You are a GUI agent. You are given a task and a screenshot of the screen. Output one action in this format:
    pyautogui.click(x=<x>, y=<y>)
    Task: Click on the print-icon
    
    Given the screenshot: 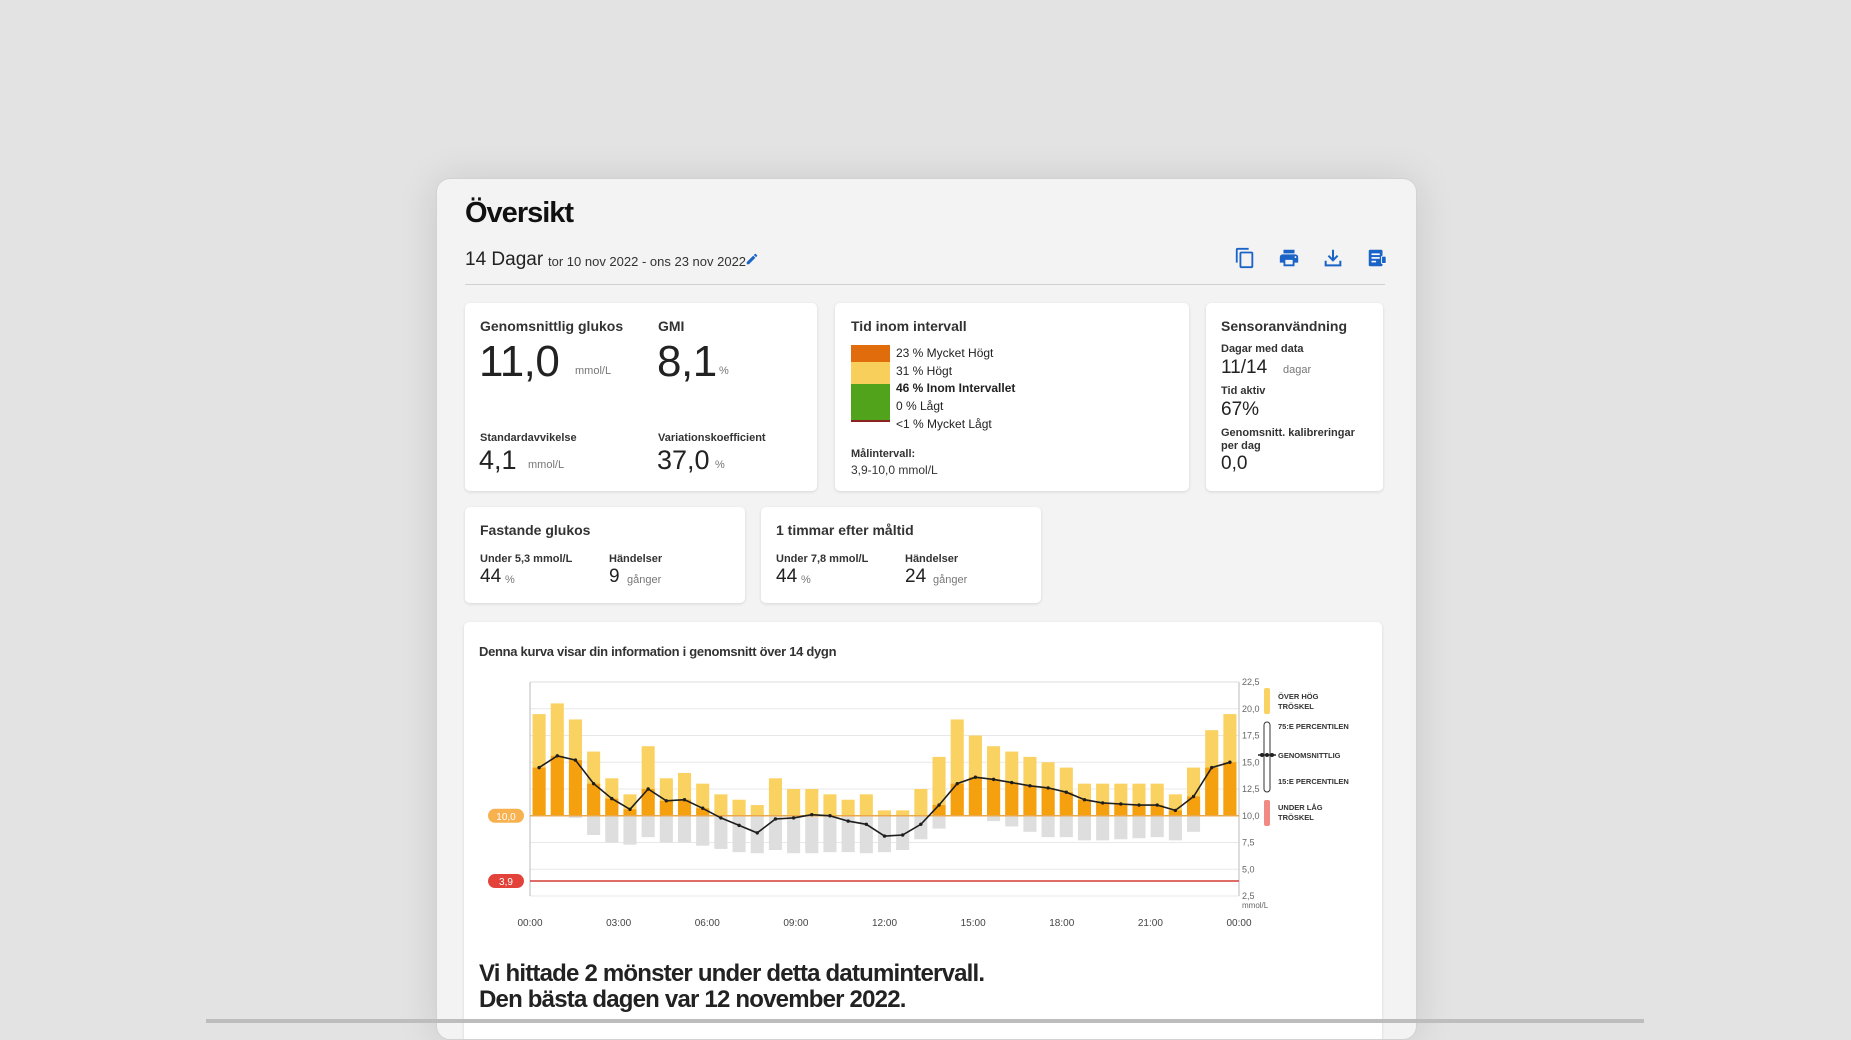 What is the action you would take?
    pyautogui.click(x=1289, y=258)
    